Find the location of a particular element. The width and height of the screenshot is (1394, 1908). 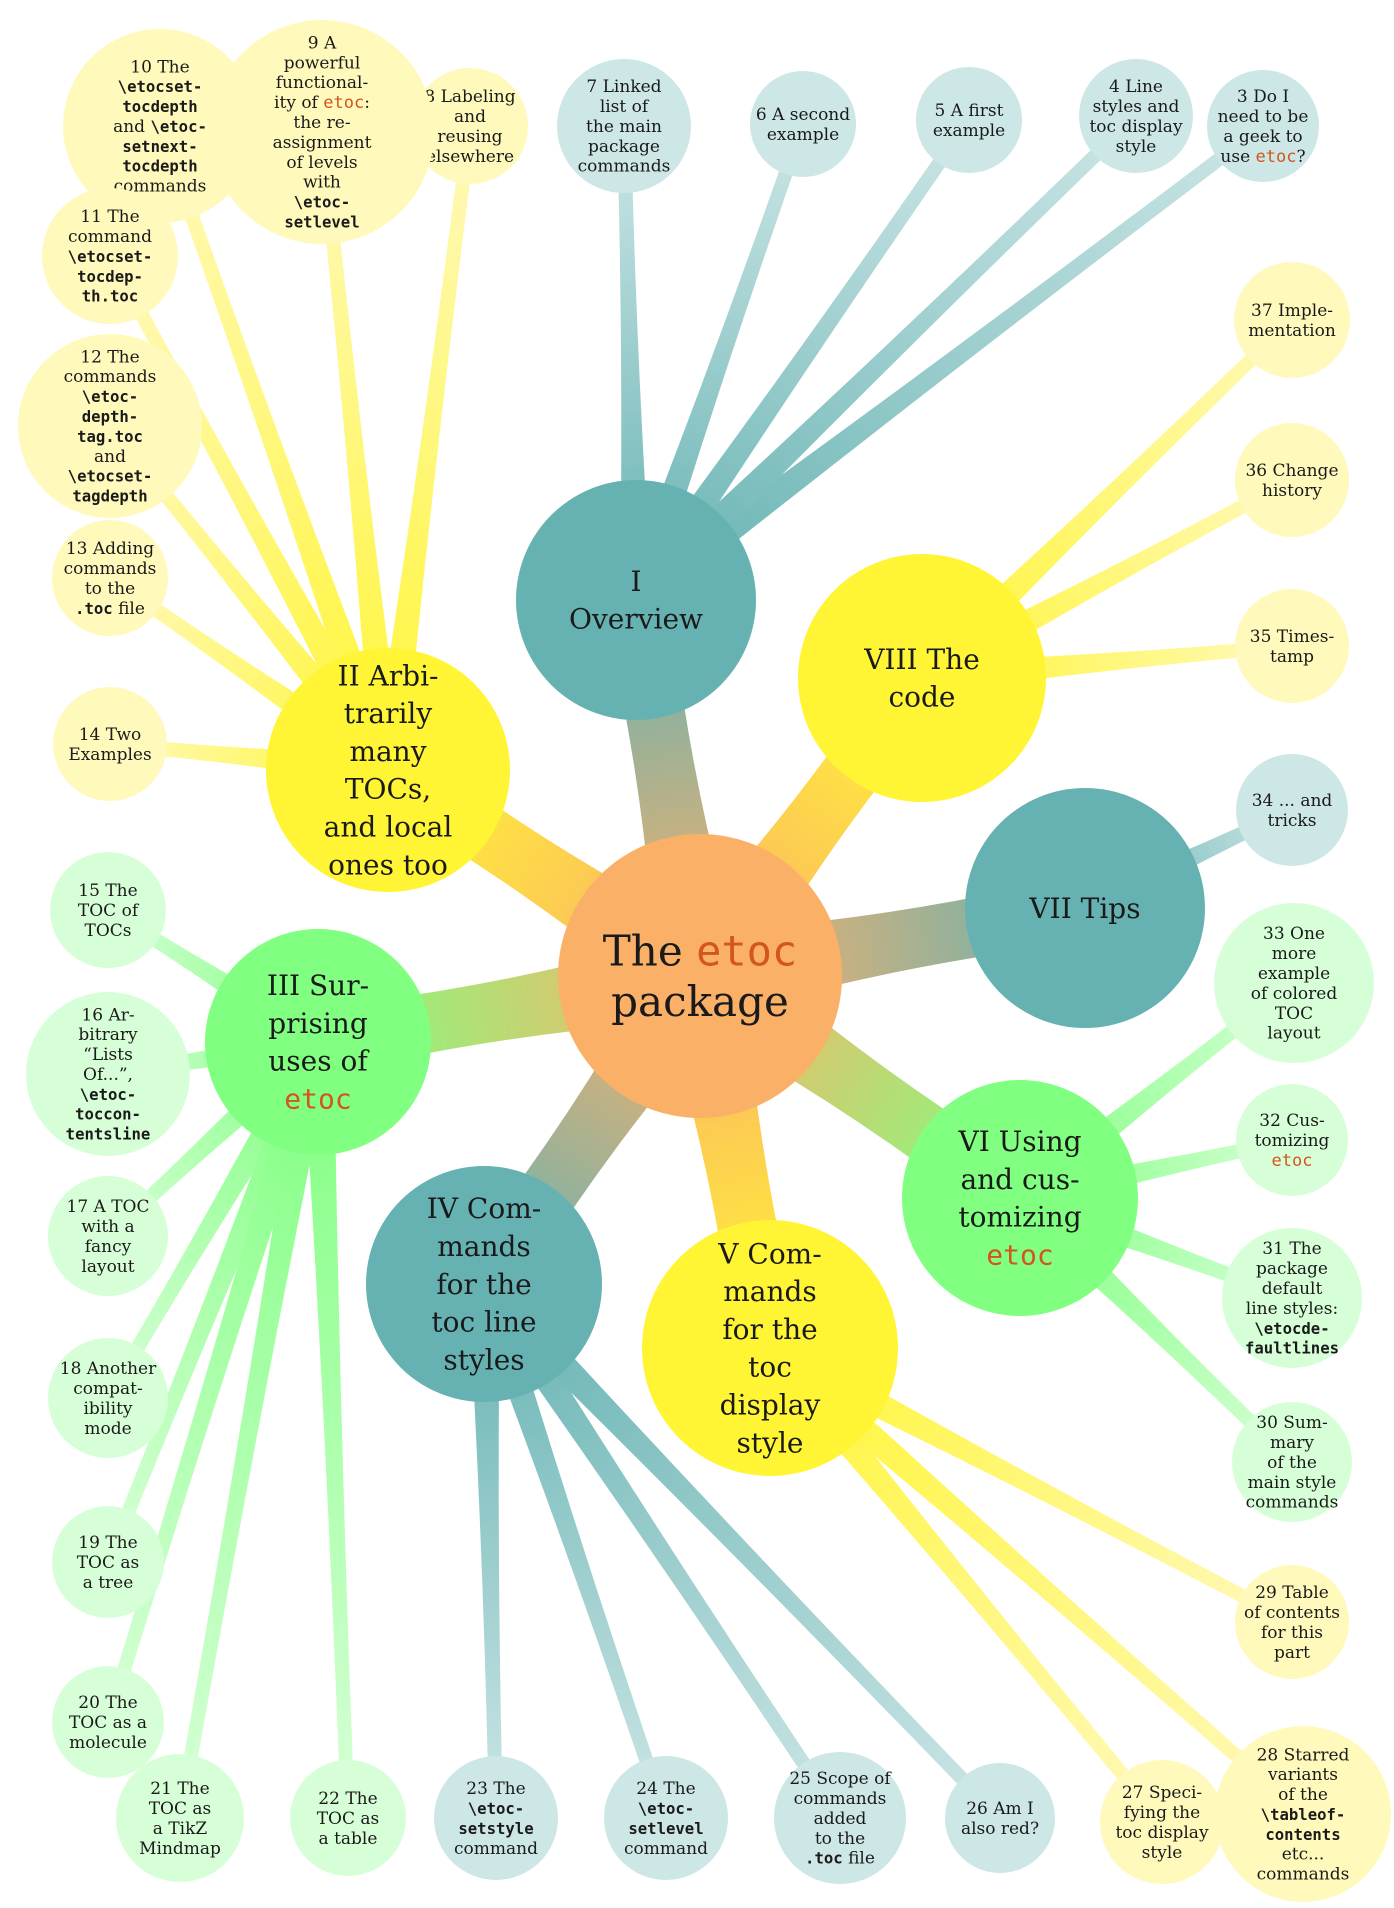

section-node-label-11: 11 The command \etocset-tocdep-th.toc is located at coordinates (110, 256).